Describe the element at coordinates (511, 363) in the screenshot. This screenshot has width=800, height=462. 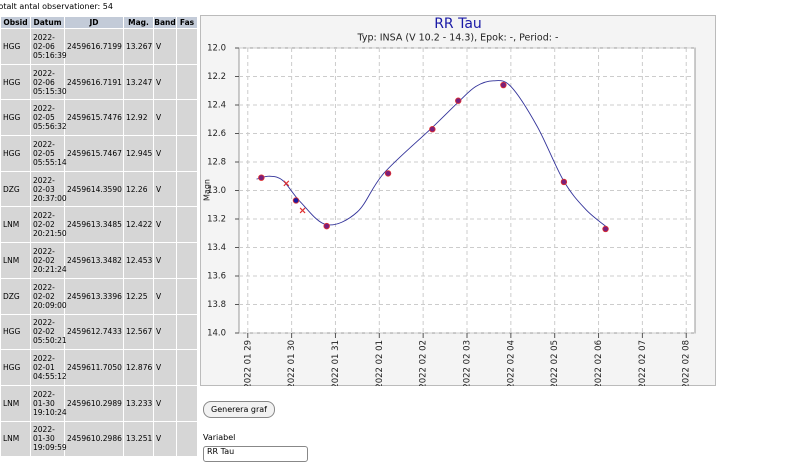
I see `x-tick-label: 2022 02 04` at that location.